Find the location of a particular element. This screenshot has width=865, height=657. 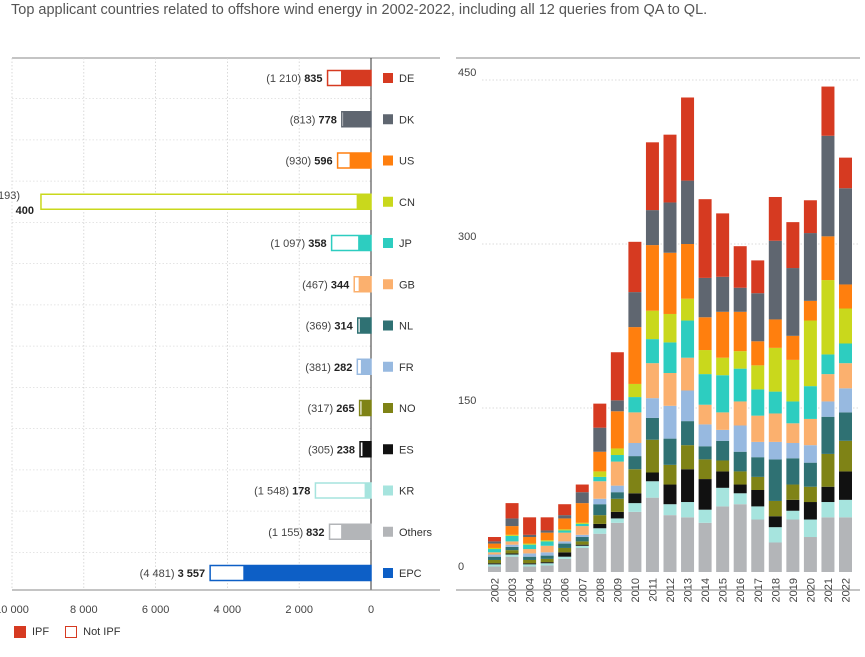

bar-segment-dk-2013 is located at coordinates (688, 212).